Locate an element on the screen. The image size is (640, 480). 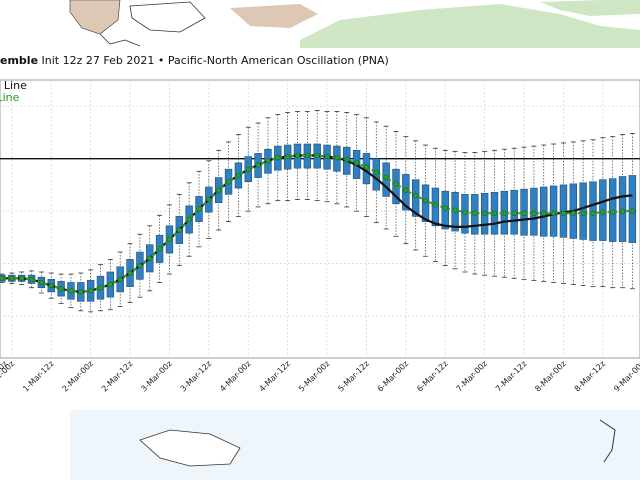
init-time: Init 12z 27 Feb 2021 is located at coordinates (98, 60).